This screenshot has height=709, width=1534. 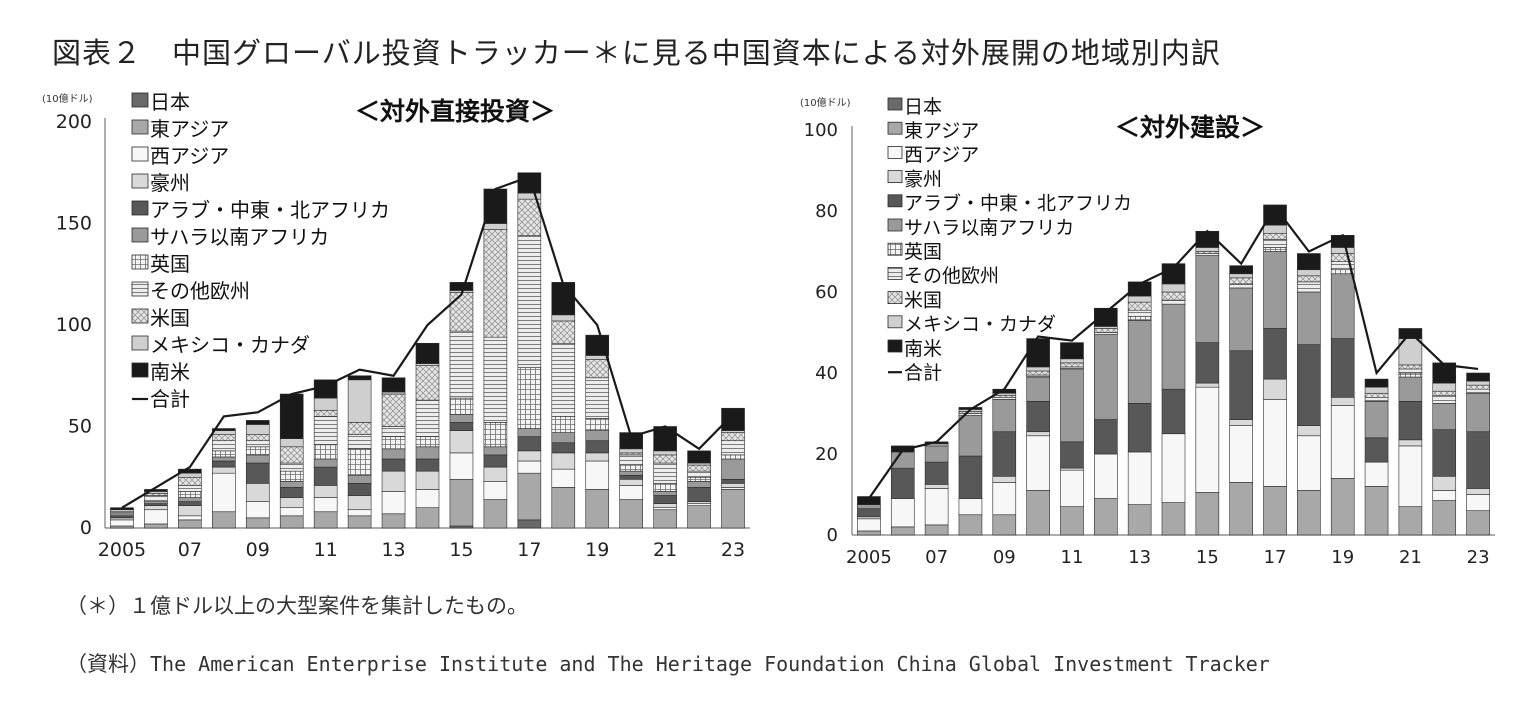 I want to click on bar-stack-2010, so click(x=291, y=461).